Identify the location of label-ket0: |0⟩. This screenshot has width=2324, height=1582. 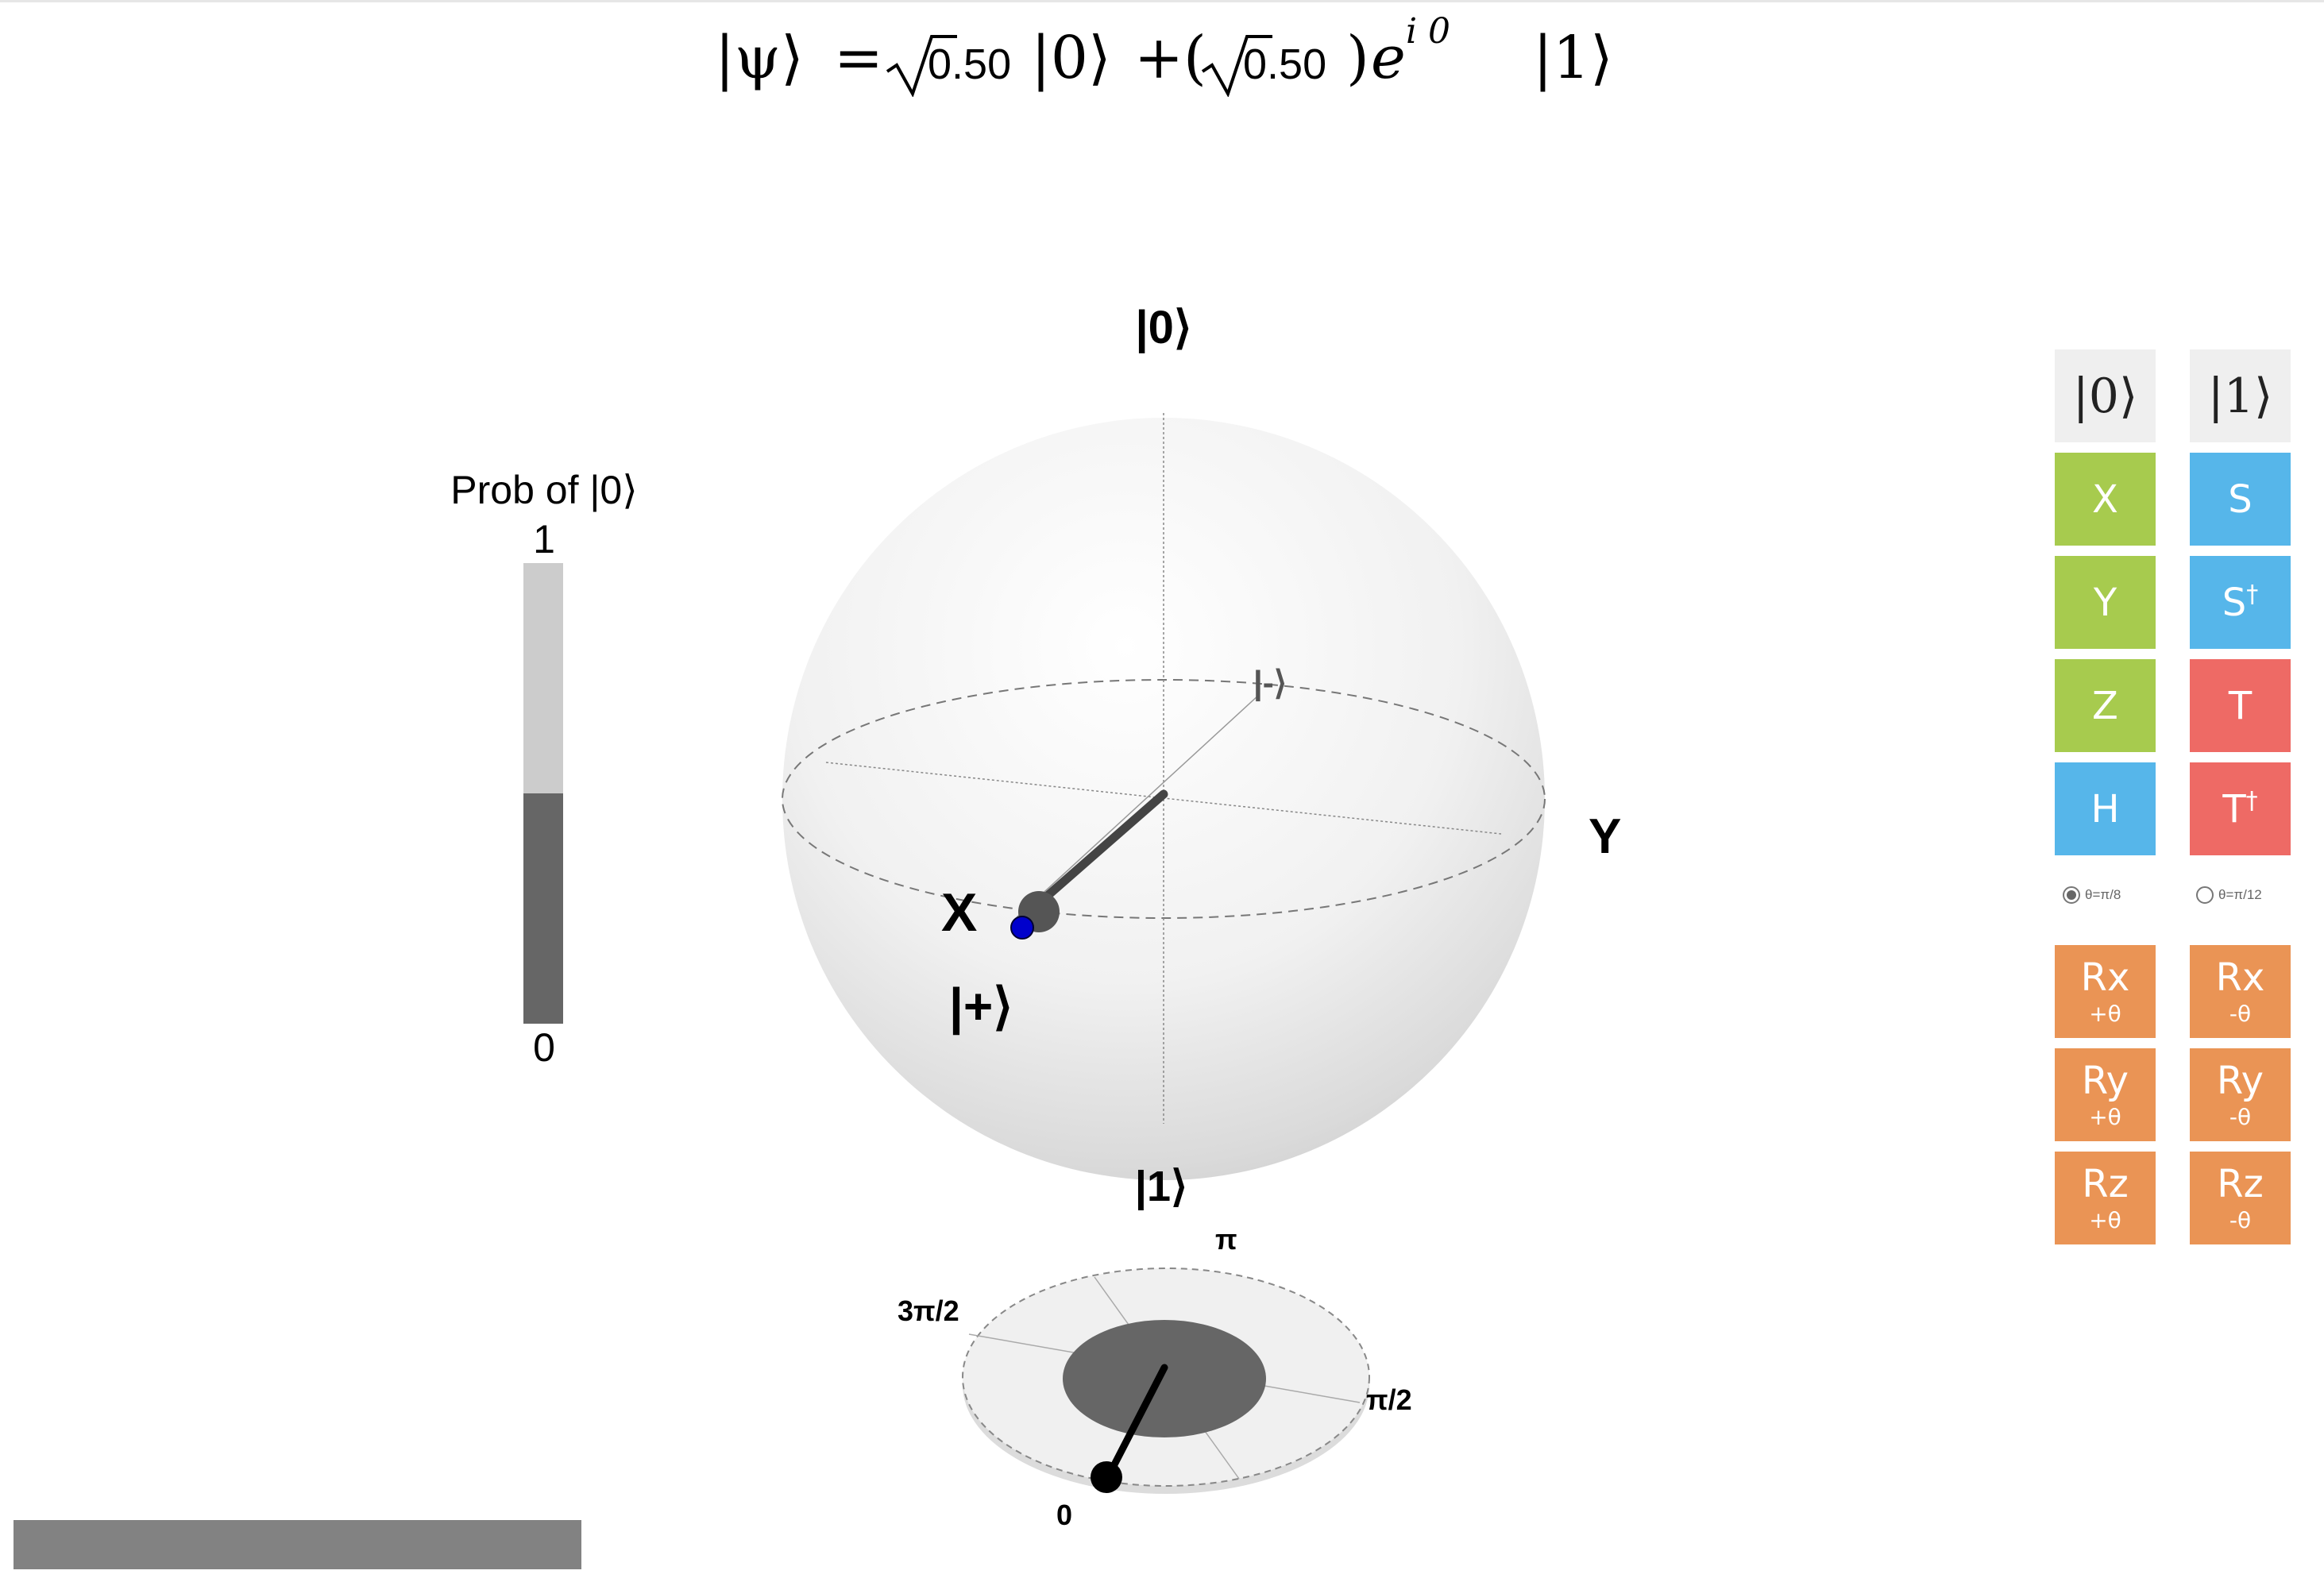
(1163, 327).